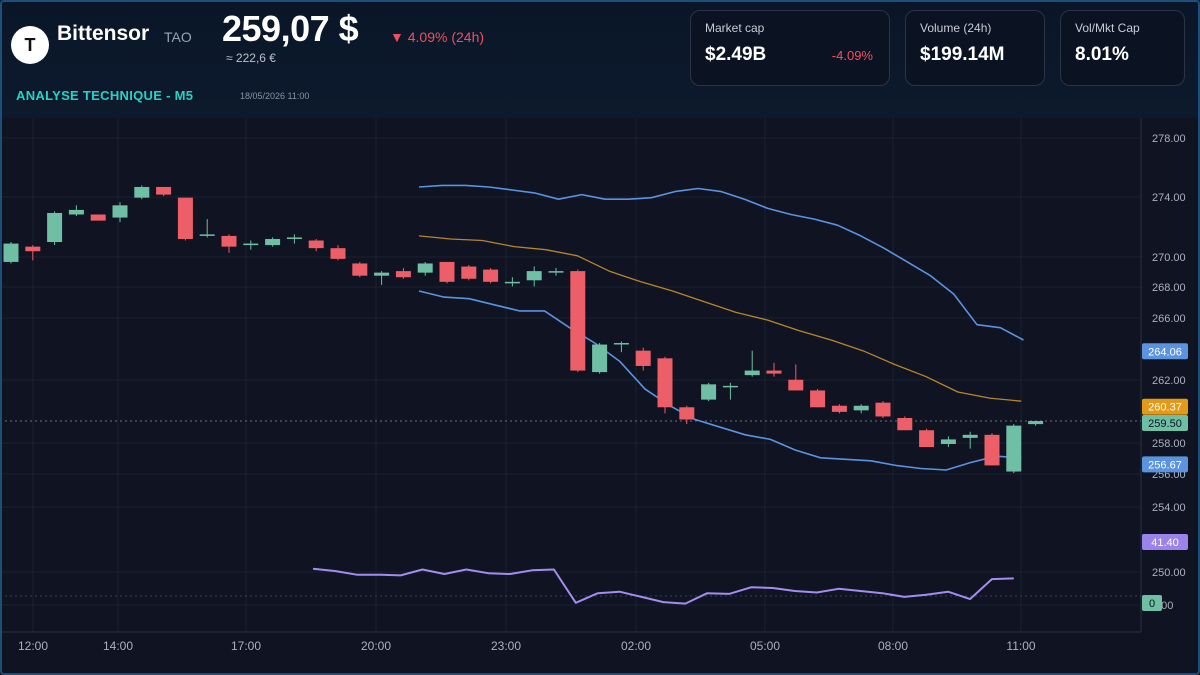 This screenshot has width=1200, height=675. Describe the element at coordinates (1169, 508) in the screenshot. I see `y-tick-label: 254.00` at that location.